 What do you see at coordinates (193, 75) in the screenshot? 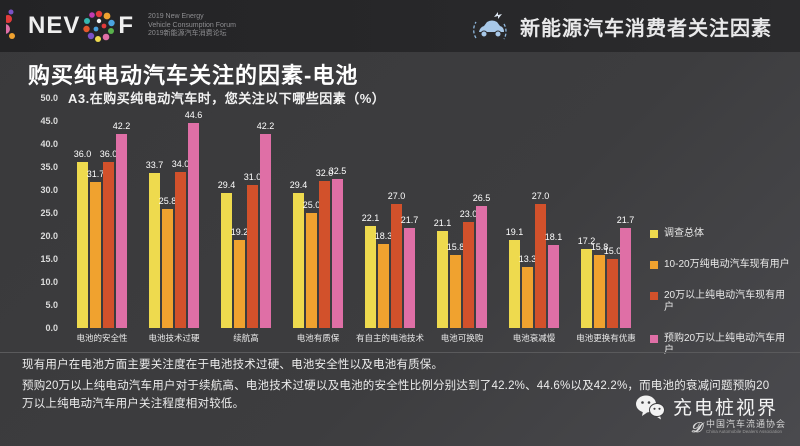
I see `slide-title: 购买纯电动汽车关注的因素-电池` at bounding box center [193, 75].